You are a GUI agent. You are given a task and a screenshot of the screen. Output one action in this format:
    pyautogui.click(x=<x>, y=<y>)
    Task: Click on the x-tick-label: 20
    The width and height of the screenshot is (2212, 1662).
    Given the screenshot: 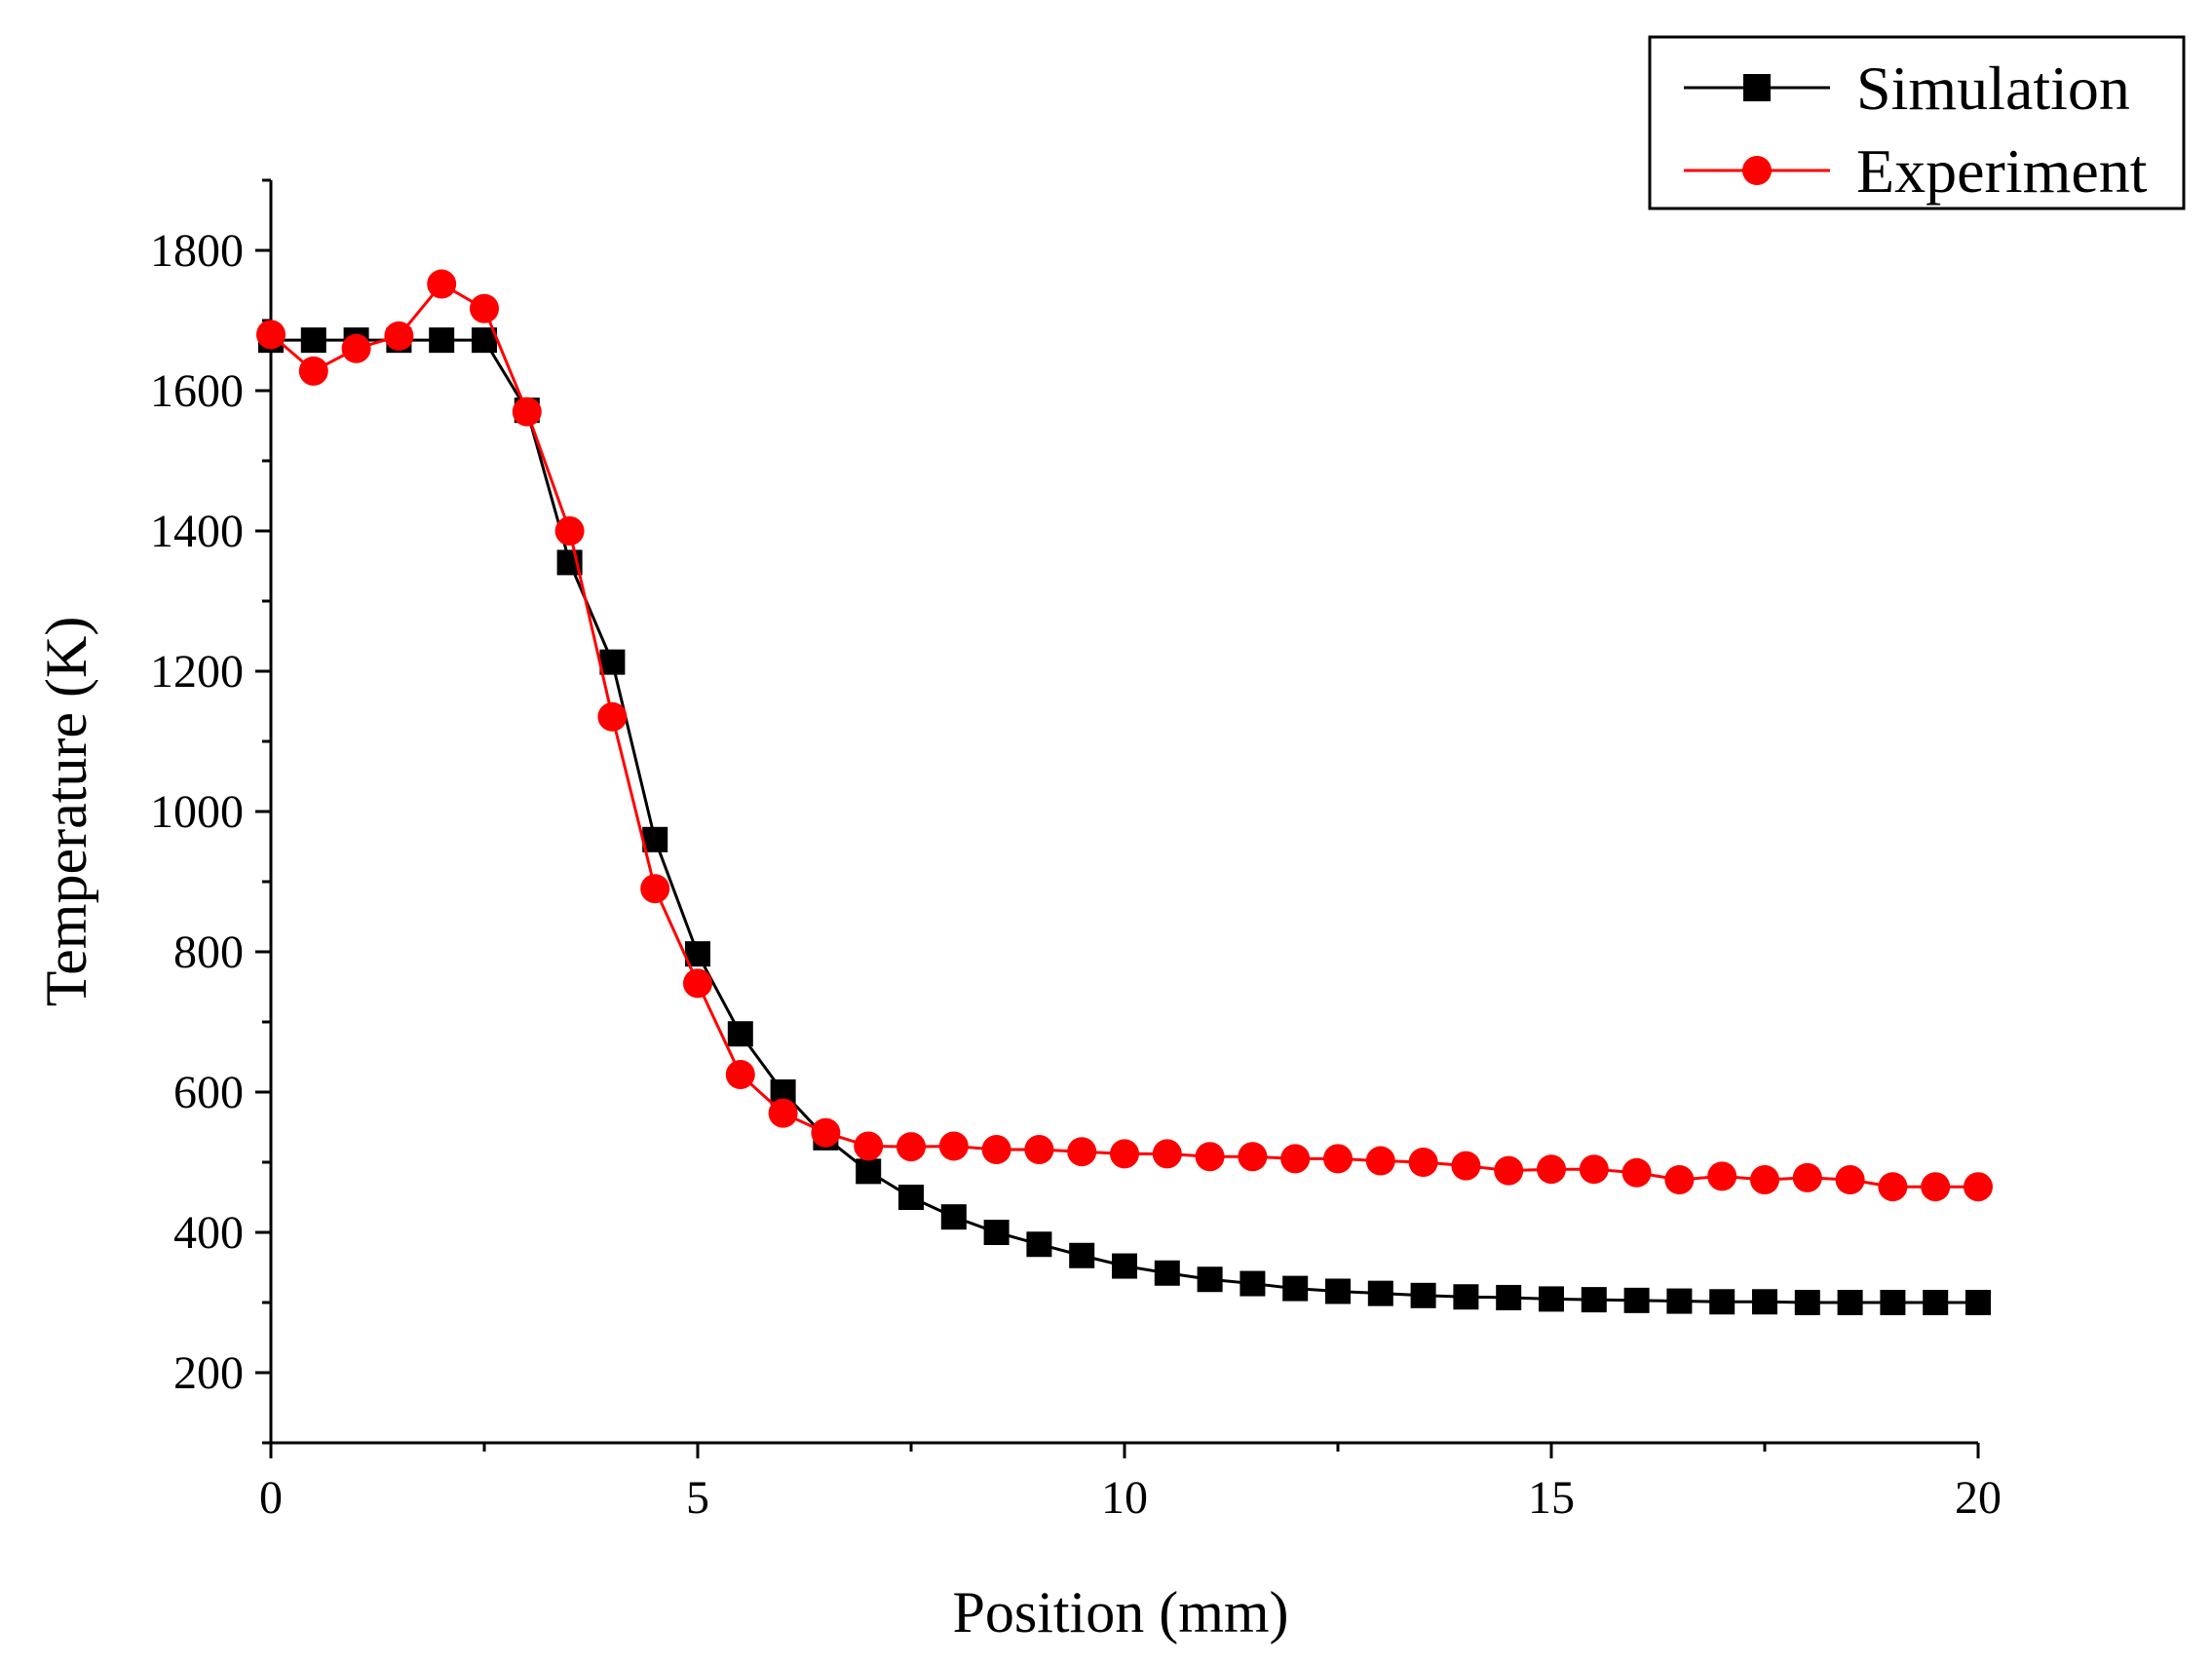 What is the action you would take?
    pyautogui.click(x=1978, y=1498)
    